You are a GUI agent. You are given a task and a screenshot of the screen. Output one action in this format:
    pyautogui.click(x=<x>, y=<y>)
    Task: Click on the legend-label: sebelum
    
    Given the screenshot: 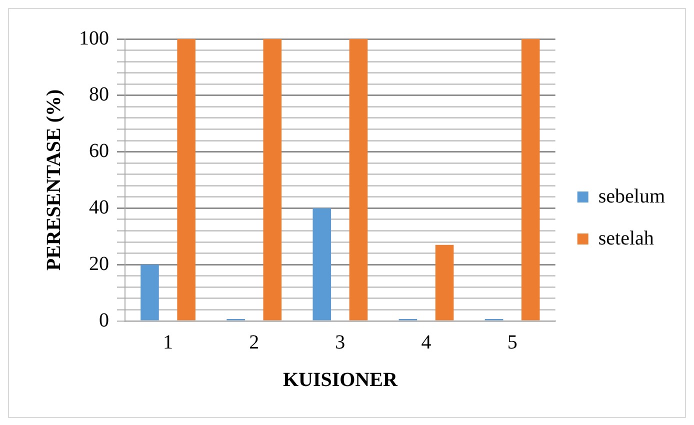 What is the action you would take?
    pyautogui.click(x=632, y=196)
    